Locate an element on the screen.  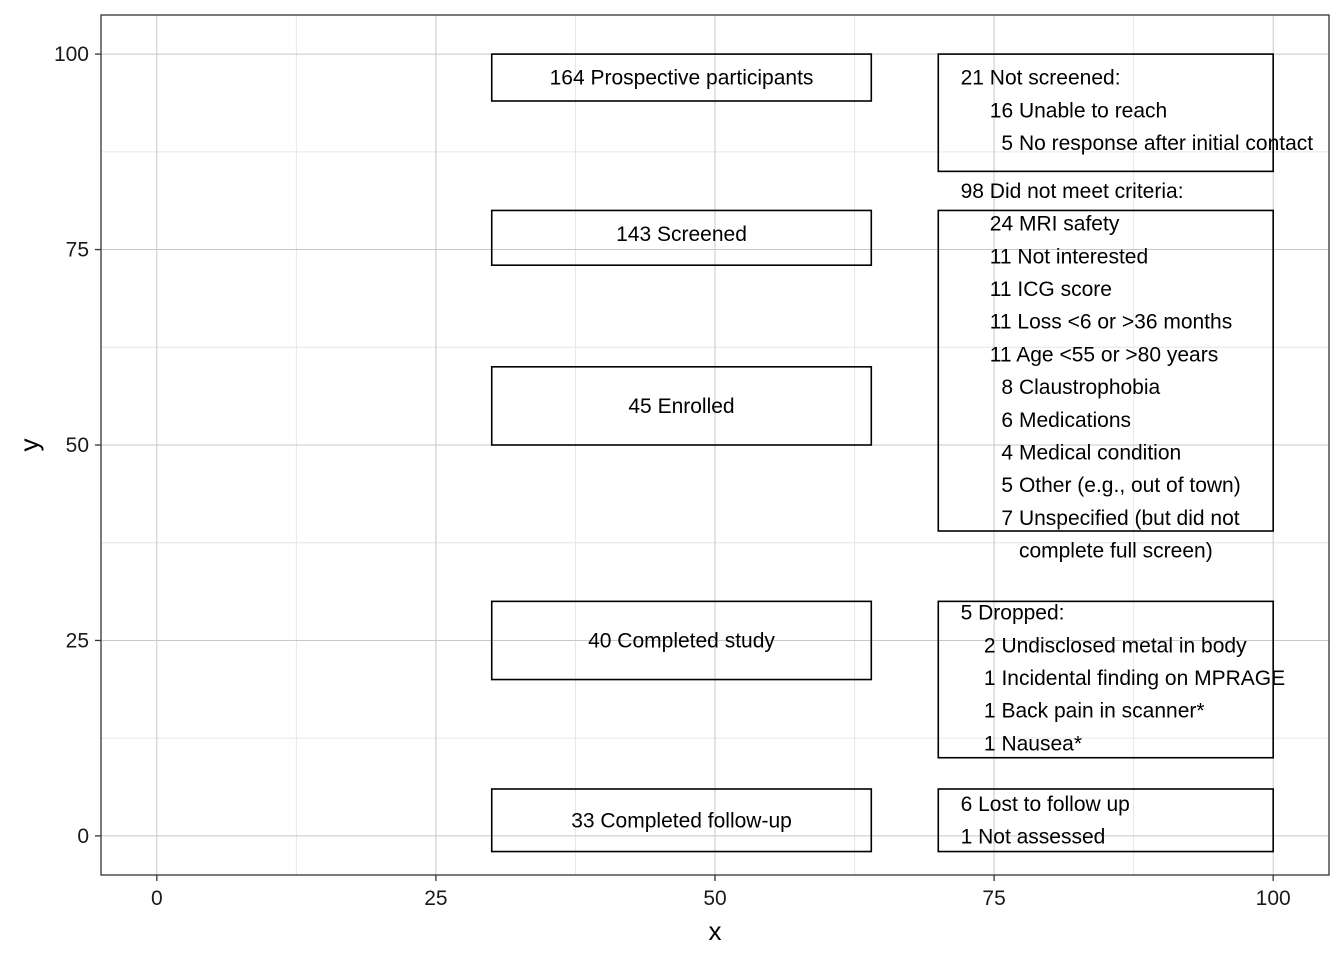
label-line: 1 Nausea* is located at coordinates (1021, 743).